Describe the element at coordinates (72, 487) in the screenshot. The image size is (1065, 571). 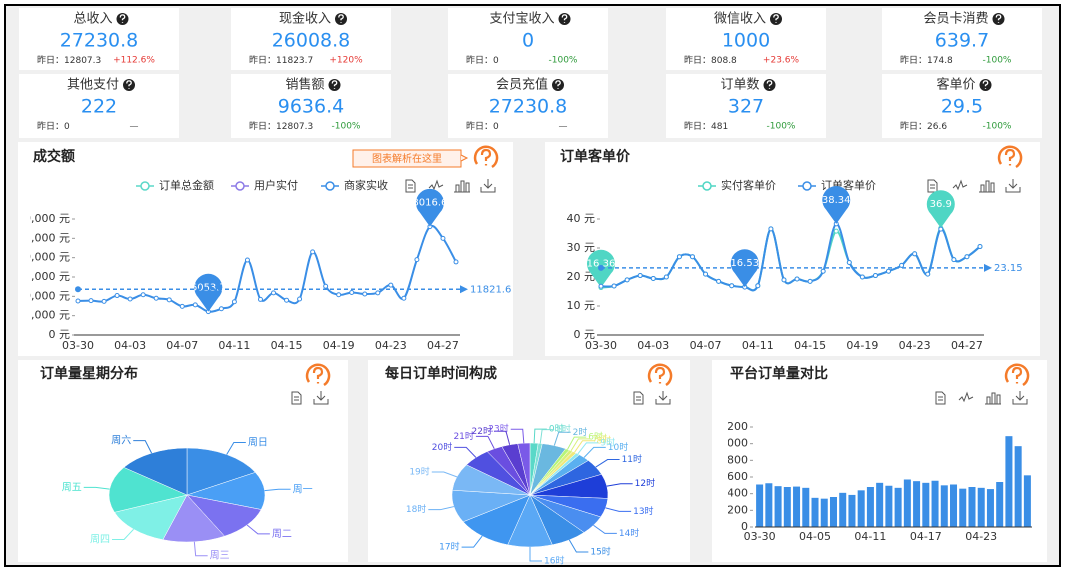
I see `slice-label: 周五` at that location.